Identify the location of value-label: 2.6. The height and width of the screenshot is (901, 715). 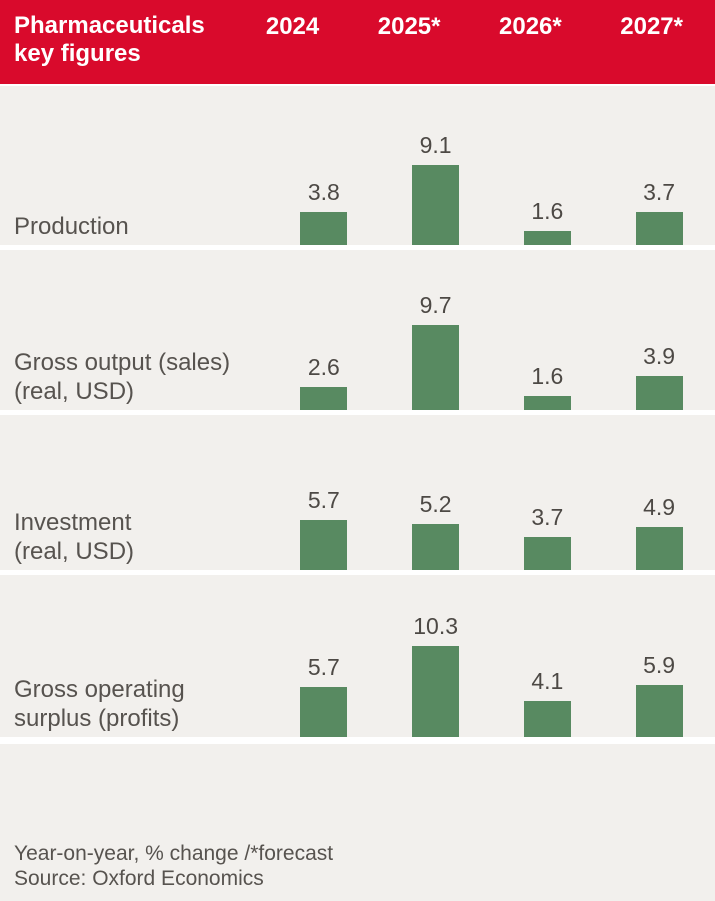
(323, 367).